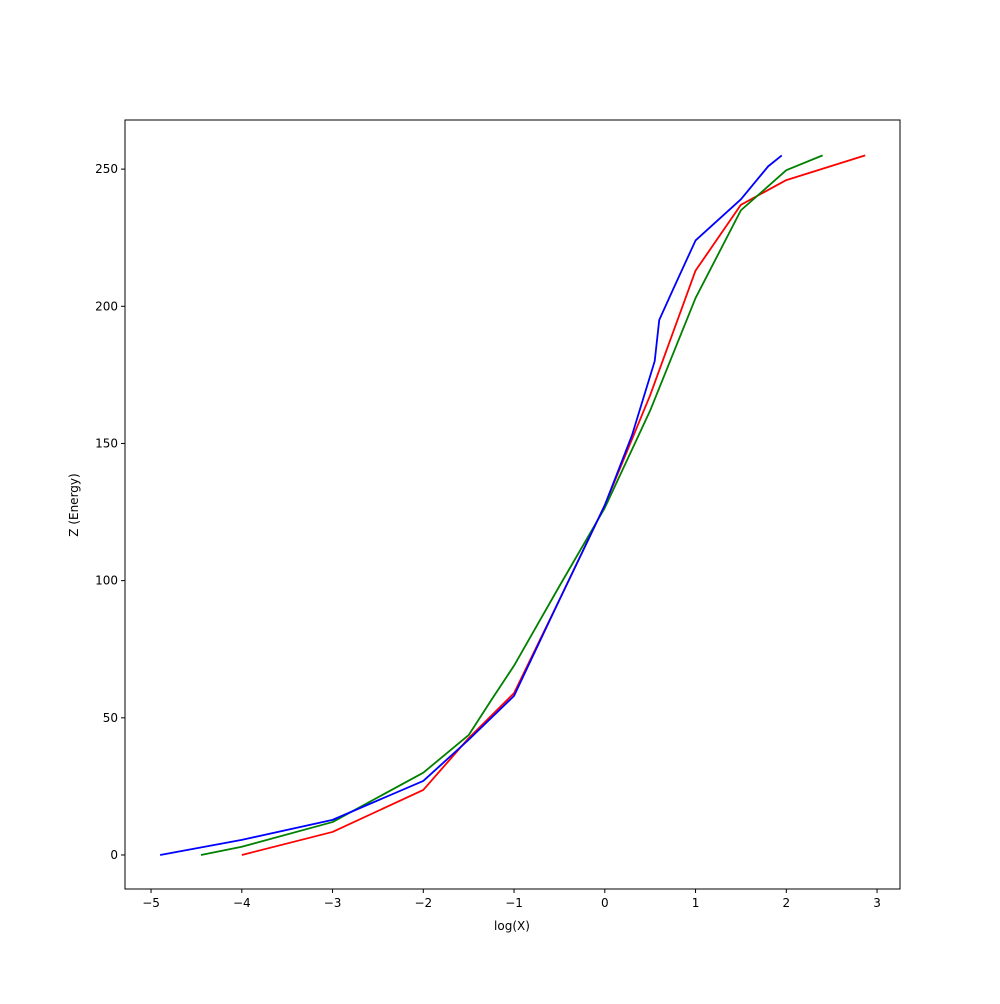 The image size is (1000, 1004). Describe the element at coordinates (696, 903) in the screenshot. I see `x-tick-label: 1` at that location.